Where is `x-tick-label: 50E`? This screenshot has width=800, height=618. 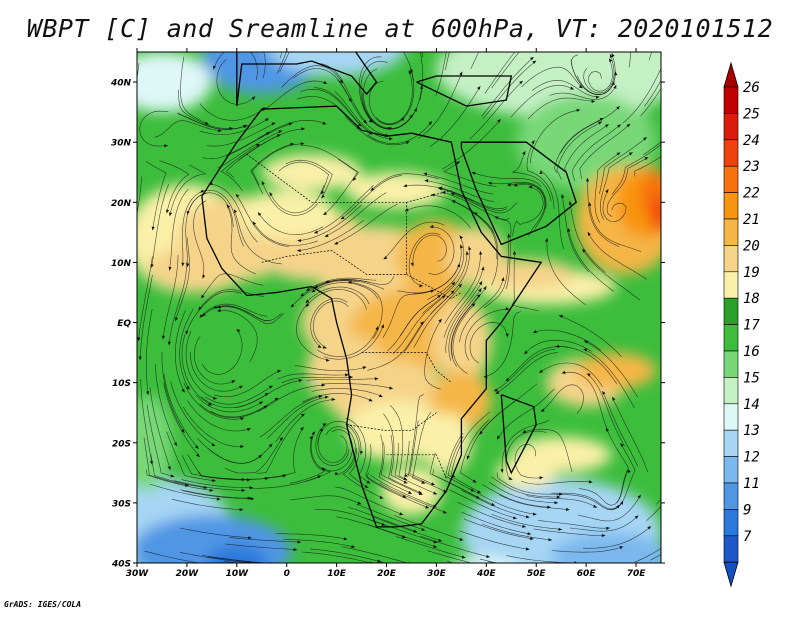
x-tick-label: 50E is located at coordinates (537, 574).